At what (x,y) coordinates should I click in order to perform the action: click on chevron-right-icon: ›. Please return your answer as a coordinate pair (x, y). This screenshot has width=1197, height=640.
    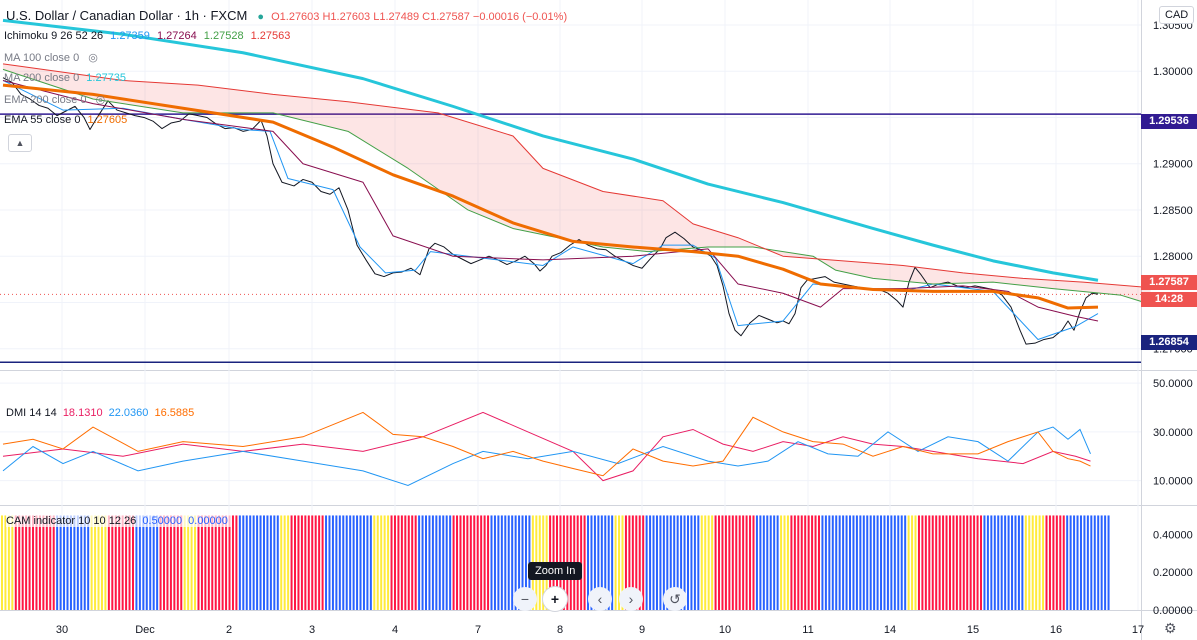
    Looking at the image, I should click on (631, 599).